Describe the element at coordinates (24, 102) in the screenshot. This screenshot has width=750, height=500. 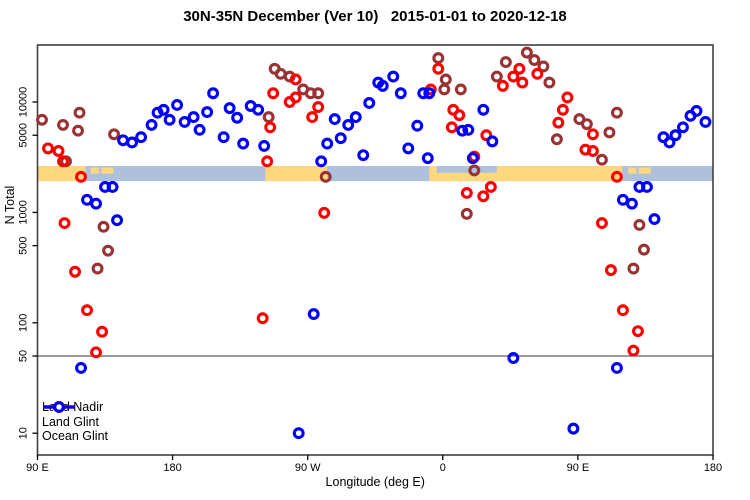
I see `y-tick-label: 10000` at that location.